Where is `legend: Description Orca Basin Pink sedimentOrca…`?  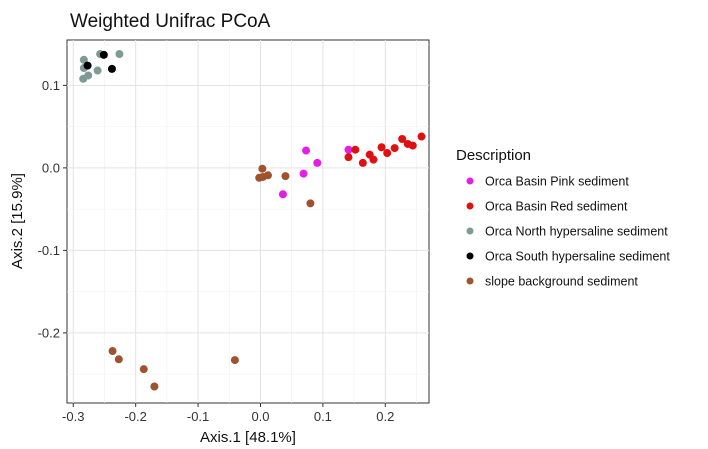 legend: Description Orca Basin Pink sedimentOrca… is located at coordinates (563, 218).